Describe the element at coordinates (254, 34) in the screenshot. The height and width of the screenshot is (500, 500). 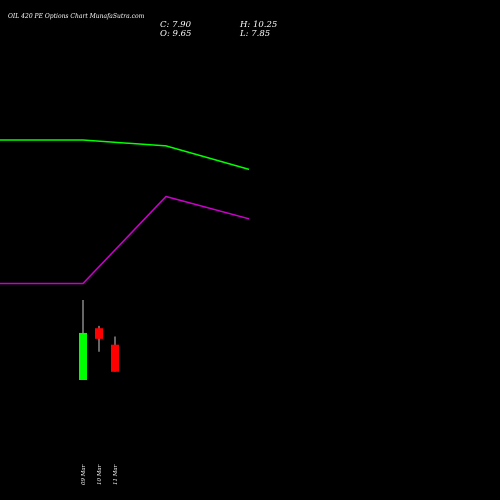
I see `low-readout: L: 7.85` at that location.